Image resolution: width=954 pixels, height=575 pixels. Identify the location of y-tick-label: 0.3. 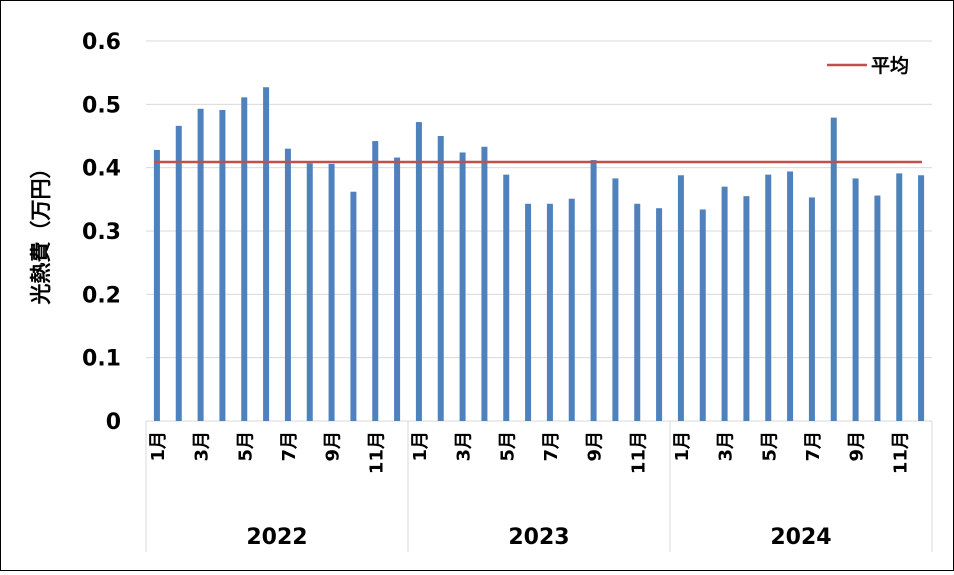
(101, 232).